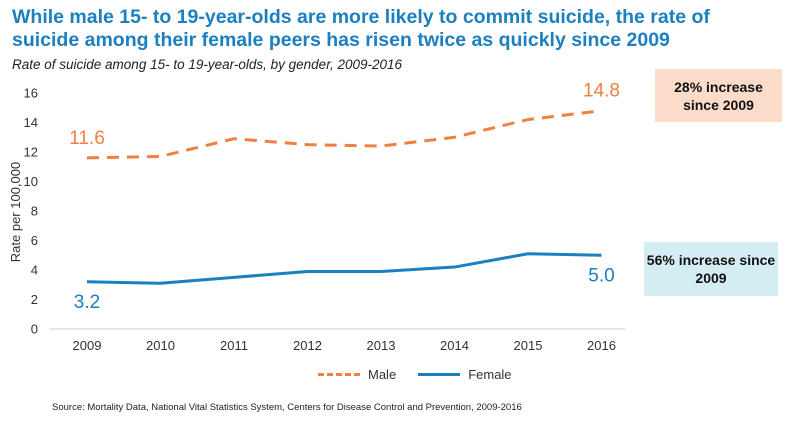 The image size is (795, 425). What do you see at coordinates (31, 181) in the screenshot?
I see `y-tick-label: 10` at bounding box center [31, 181].